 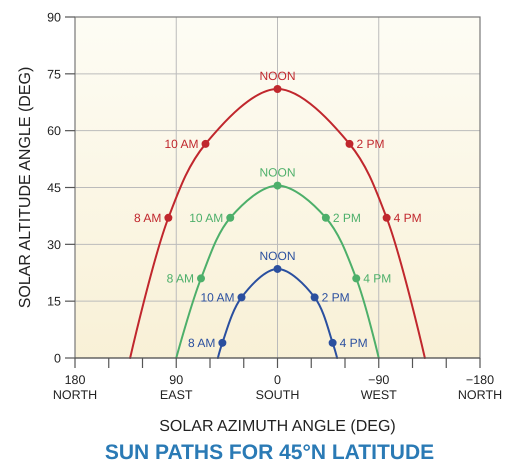 What do you see at coordinates (54, 301) in the screenshot?
I see `y-tick-label: 15` at bounding box center [54, 301].